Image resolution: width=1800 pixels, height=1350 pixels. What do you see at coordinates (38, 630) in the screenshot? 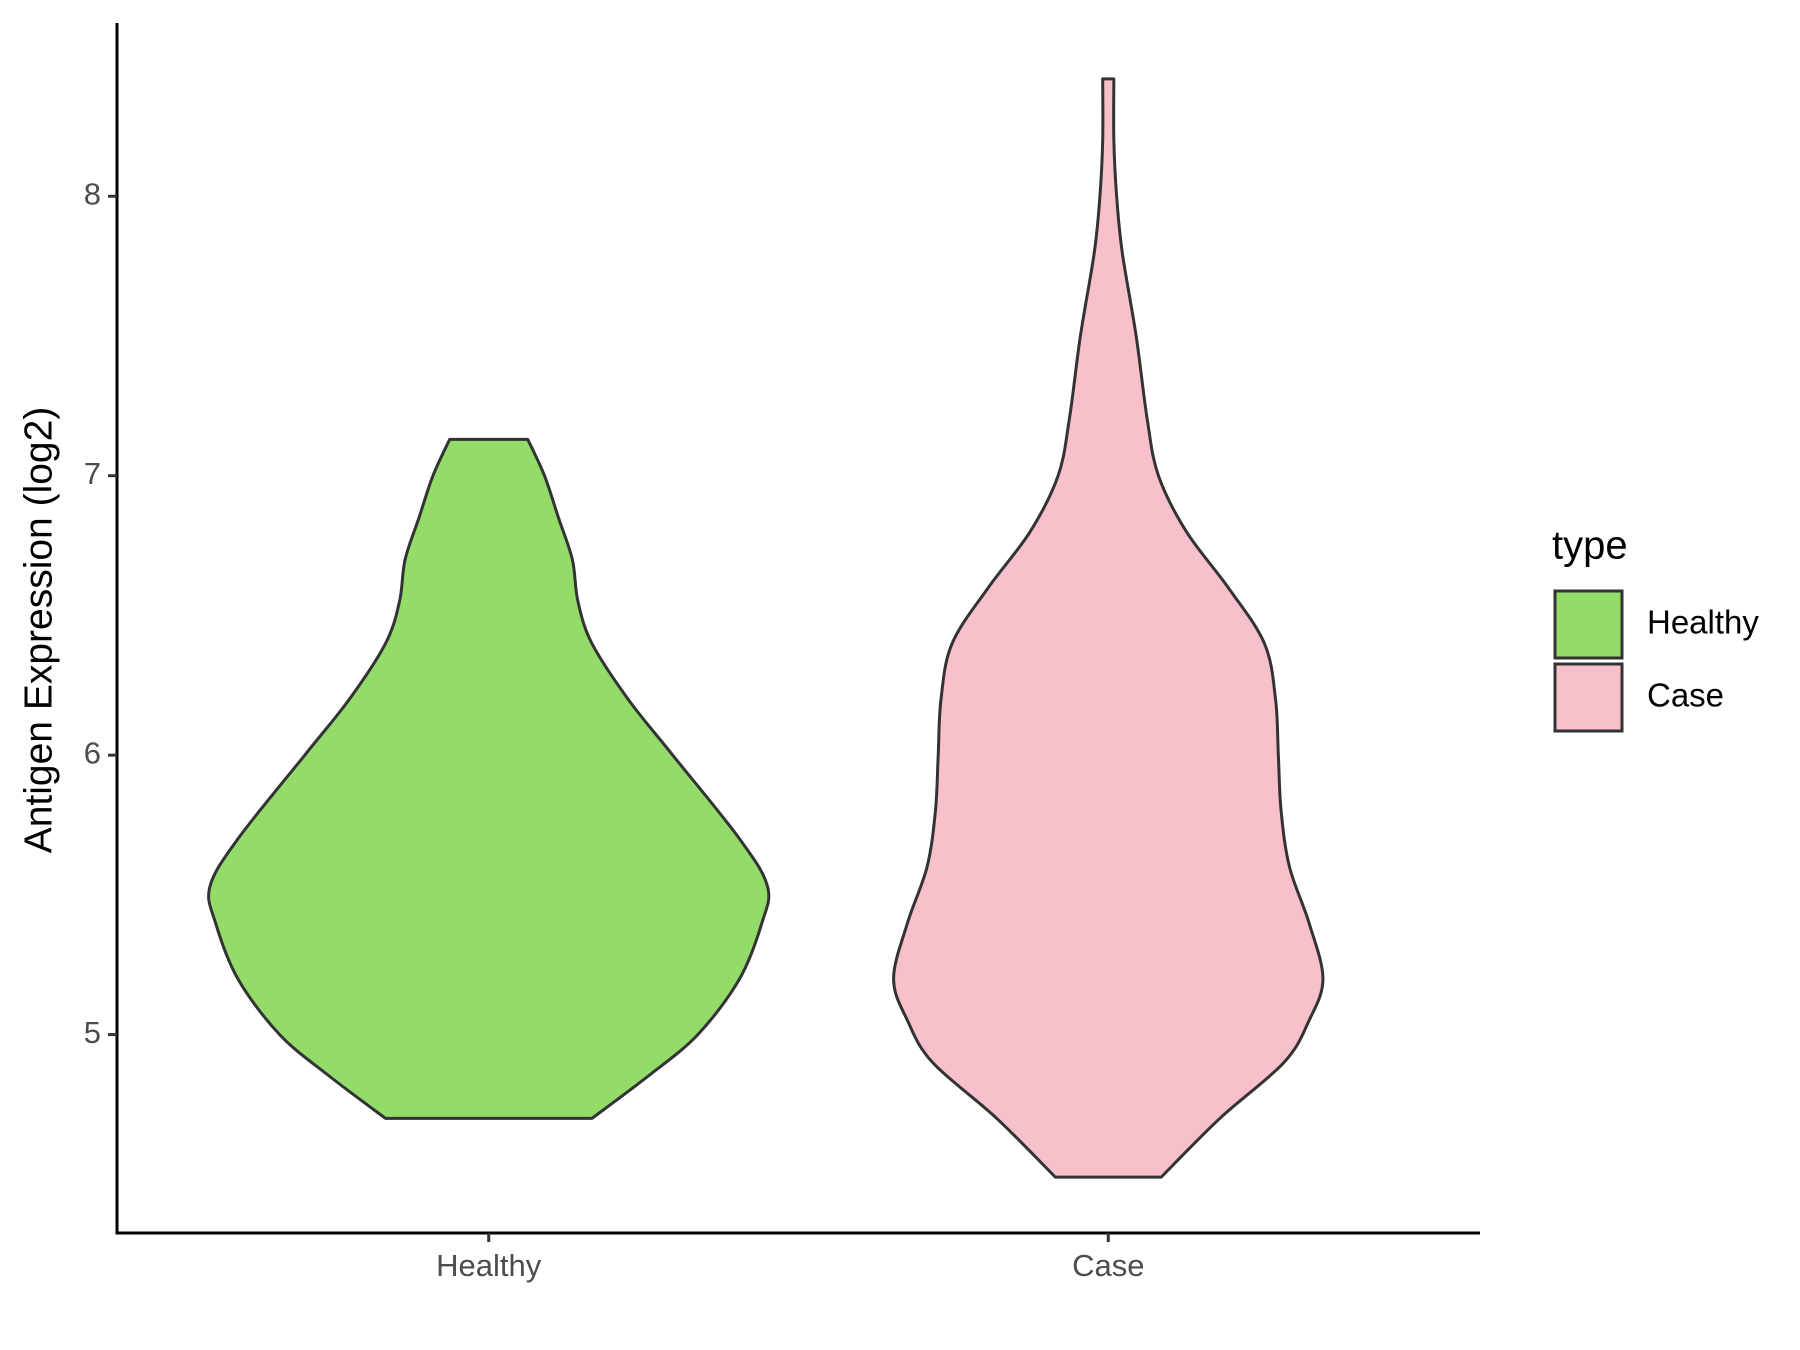
I see `y-axis-title: Antigen Expression (log2)` at bounding box center [38, 630].